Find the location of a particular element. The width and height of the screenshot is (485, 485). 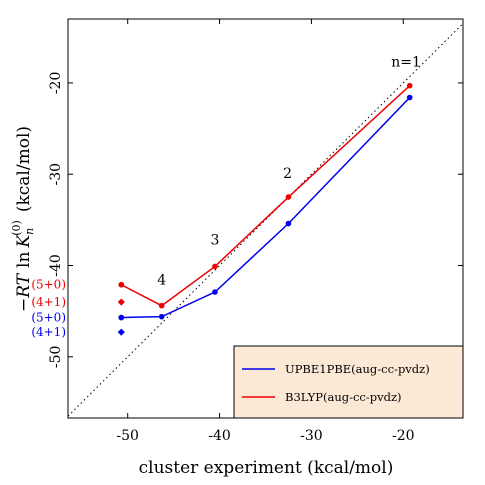

isomer-label-3: (4+1) is located at coordinates (48, 332).